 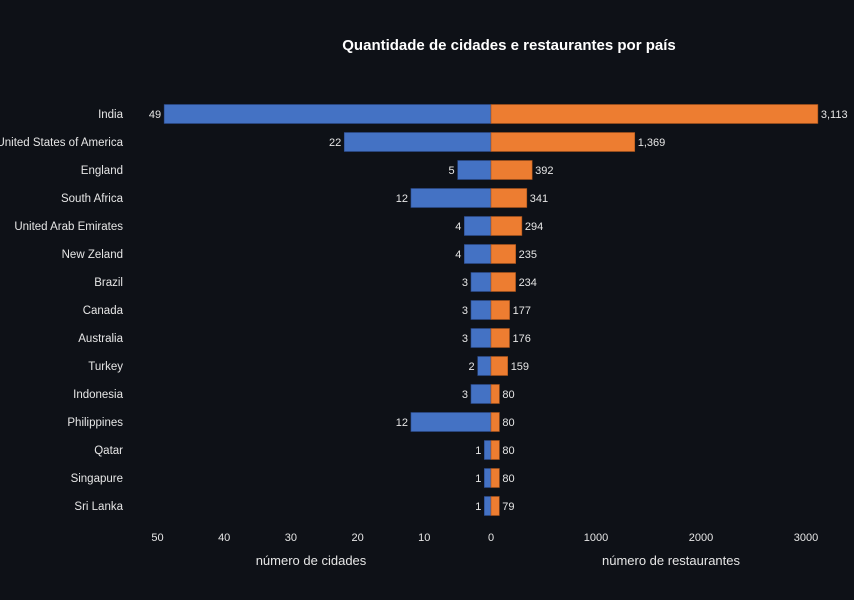 I want to click on restaurants-value-label: 392, so click(x=544, y=171).